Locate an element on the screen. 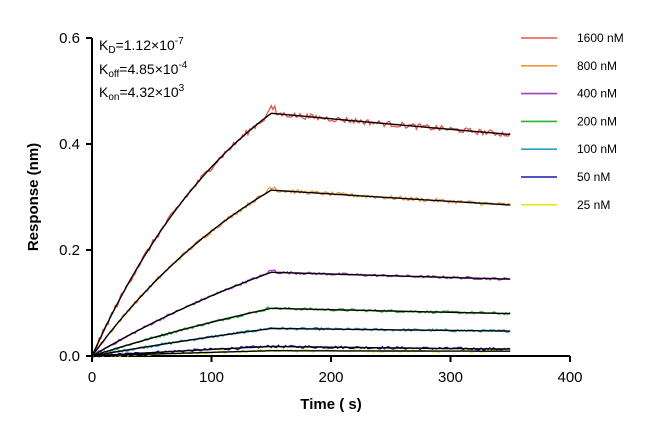 This screenshot has width=650, height=437. legend-label: 800 nM is located at coordinates (597, 66).